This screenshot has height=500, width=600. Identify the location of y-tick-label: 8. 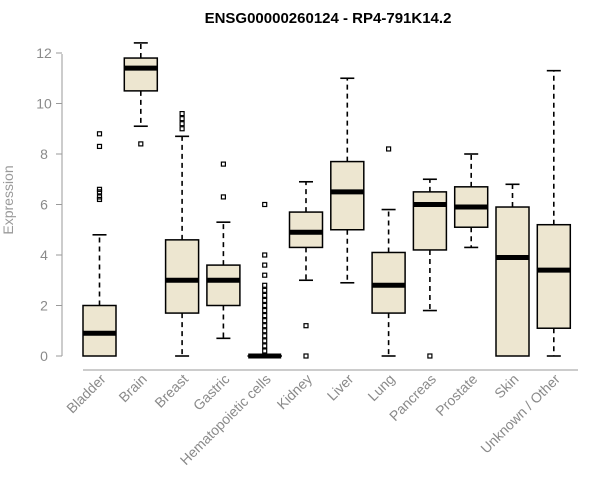
(44, 154).